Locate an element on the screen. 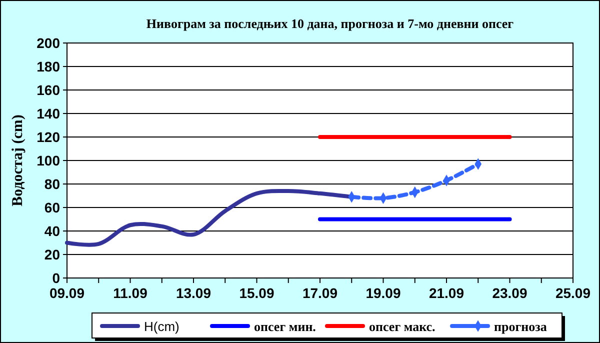 This screenshot has width=600, height=343. y-tick-label: 120 is located at coordinates (48, 137).